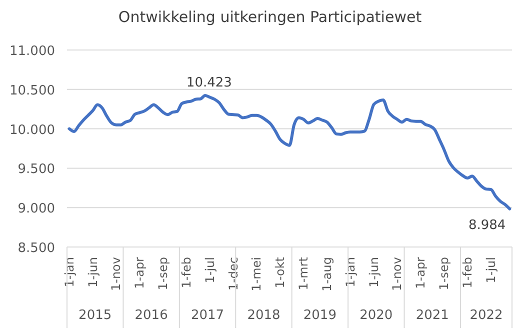 The width and height of the screenshot is (522, 334). What do you see at coordinates (36, 209) in the screenshot?
I see `y-tick-label: 9.000` at bounding box center [36, 209].